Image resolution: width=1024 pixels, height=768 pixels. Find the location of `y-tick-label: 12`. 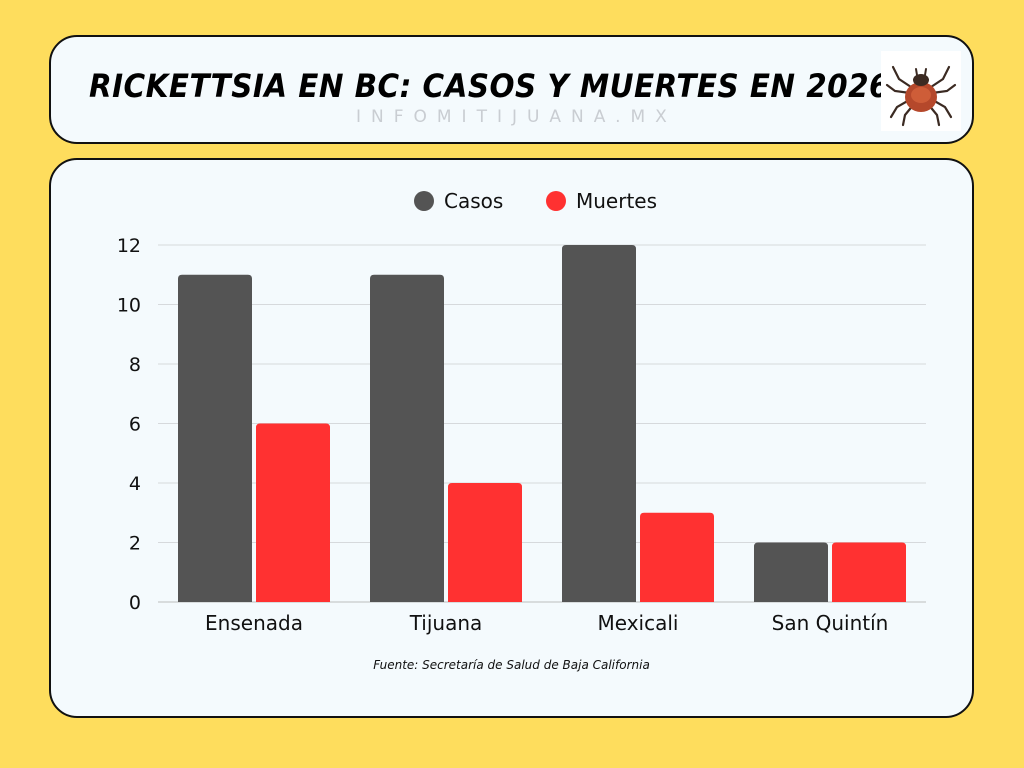

y-tick-label: 12 is located at coordinates (129, 246).